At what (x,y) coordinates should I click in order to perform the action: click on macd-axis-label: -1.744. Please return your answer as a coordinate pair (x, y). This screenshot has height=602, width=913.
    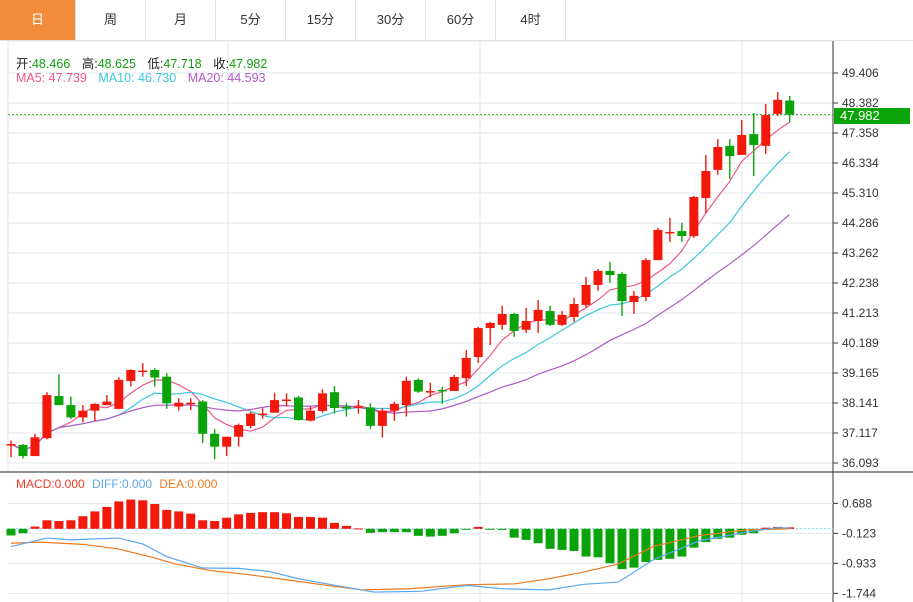
    Looking at the image, I should click on (859, 593).